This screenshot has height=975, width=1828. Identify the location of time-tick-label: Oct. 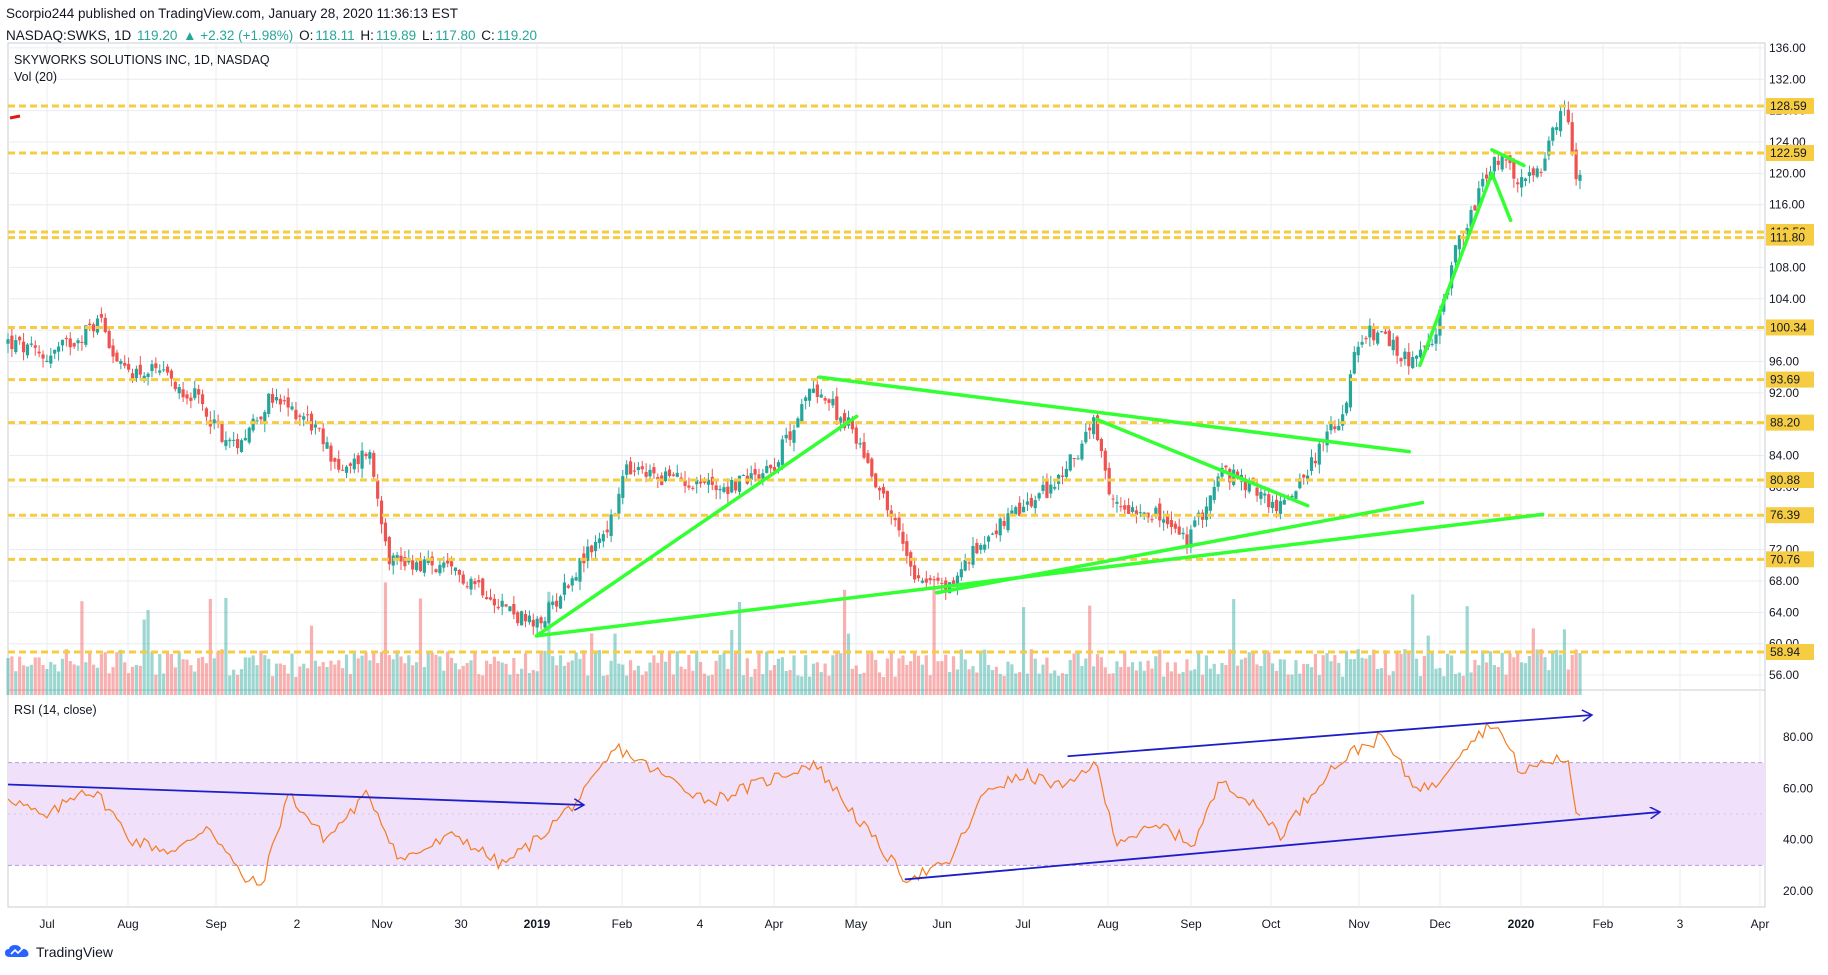
(1271, 924).